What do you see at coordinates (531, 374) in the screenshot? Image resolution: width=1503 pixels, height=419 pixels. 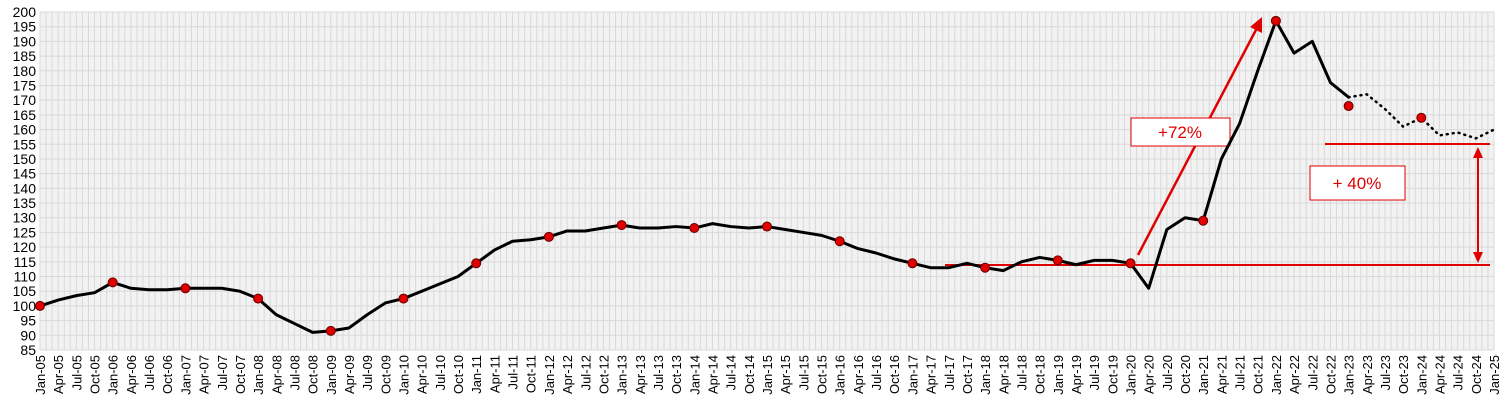 I see `x-tick-label: Oct-11` at bounding box center [531, 374].